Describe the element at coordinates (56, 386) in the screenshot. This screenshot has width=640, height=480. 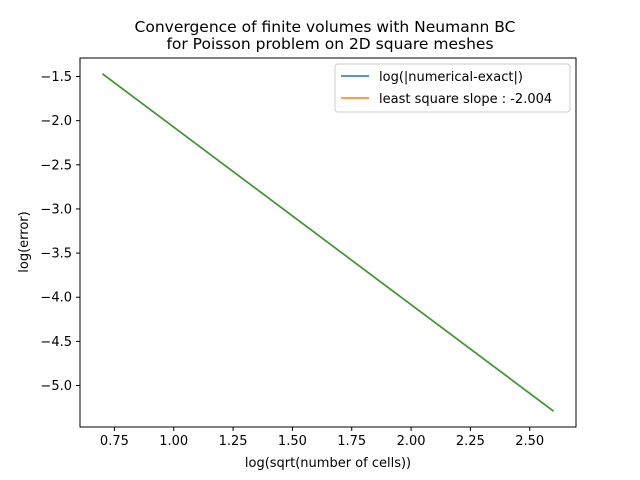
I see `y-tick-label: −5.0` at that location.